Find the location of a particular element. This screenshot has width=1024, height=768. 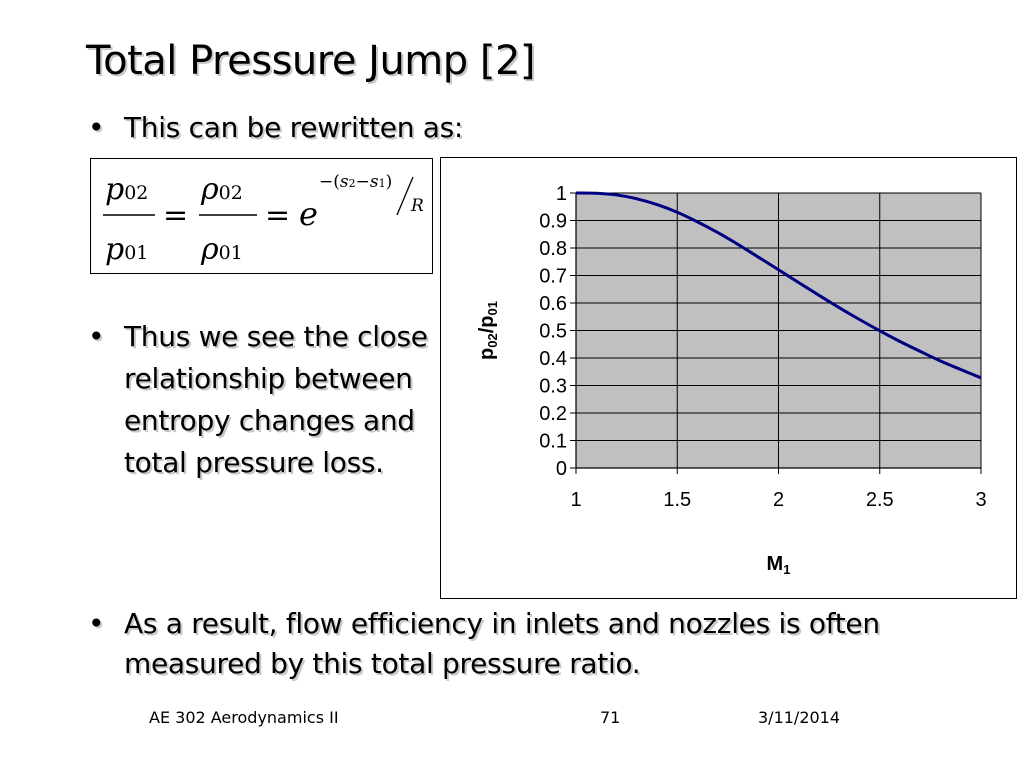

x-tick-label: 1.5 is located at coordinates (677, 500).